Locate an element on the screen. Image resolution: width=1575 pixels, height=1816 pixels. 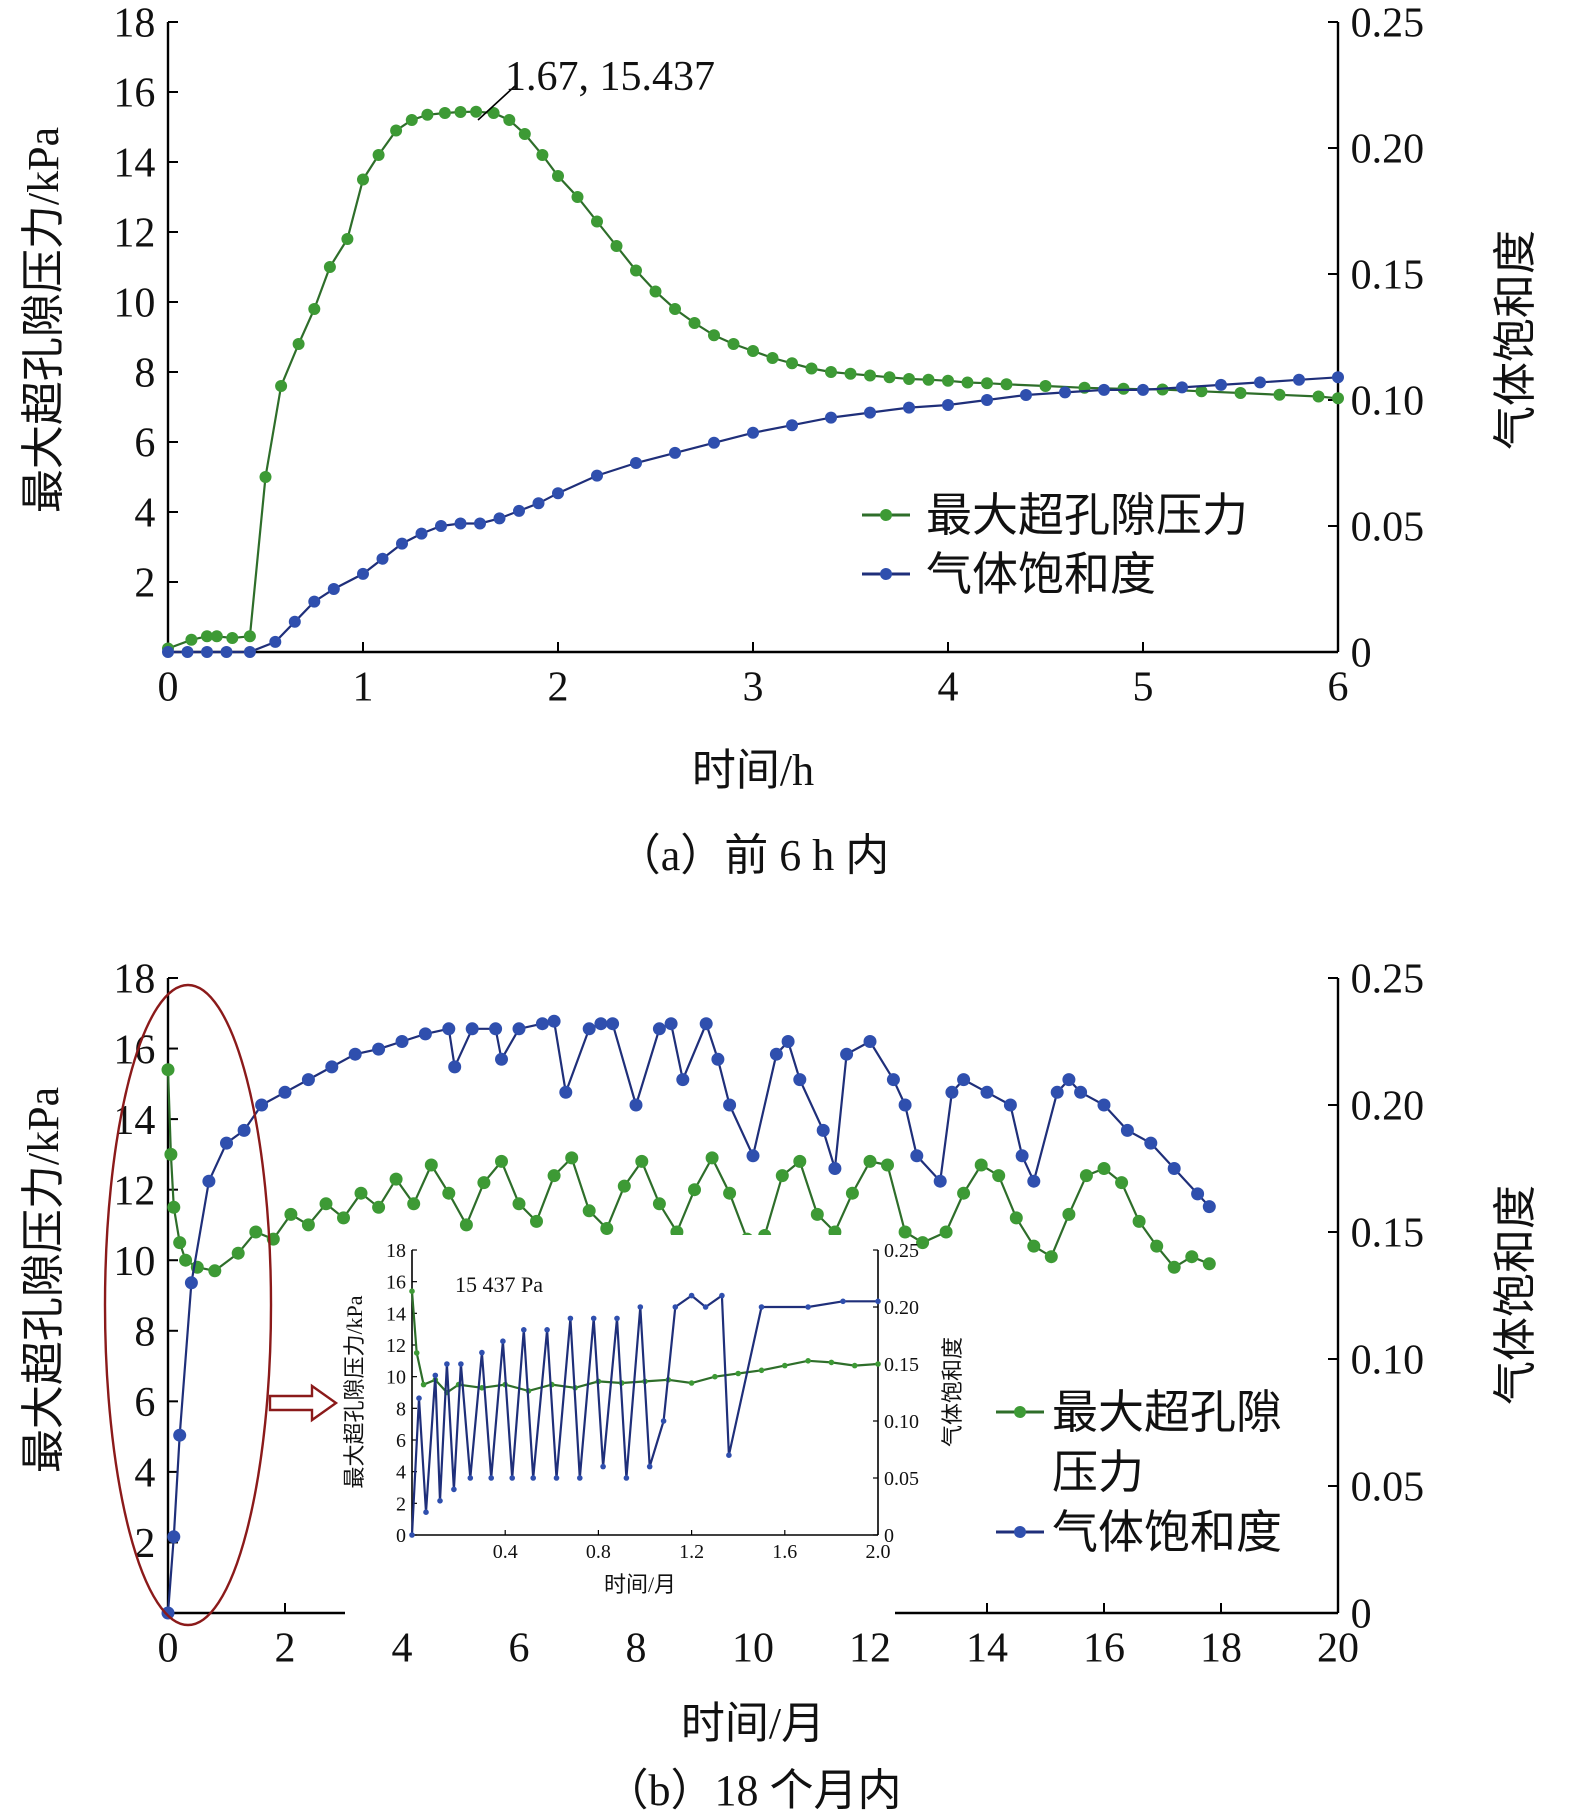
panel-a-x-tick-label: 1 is located at coordinates (363, 687).